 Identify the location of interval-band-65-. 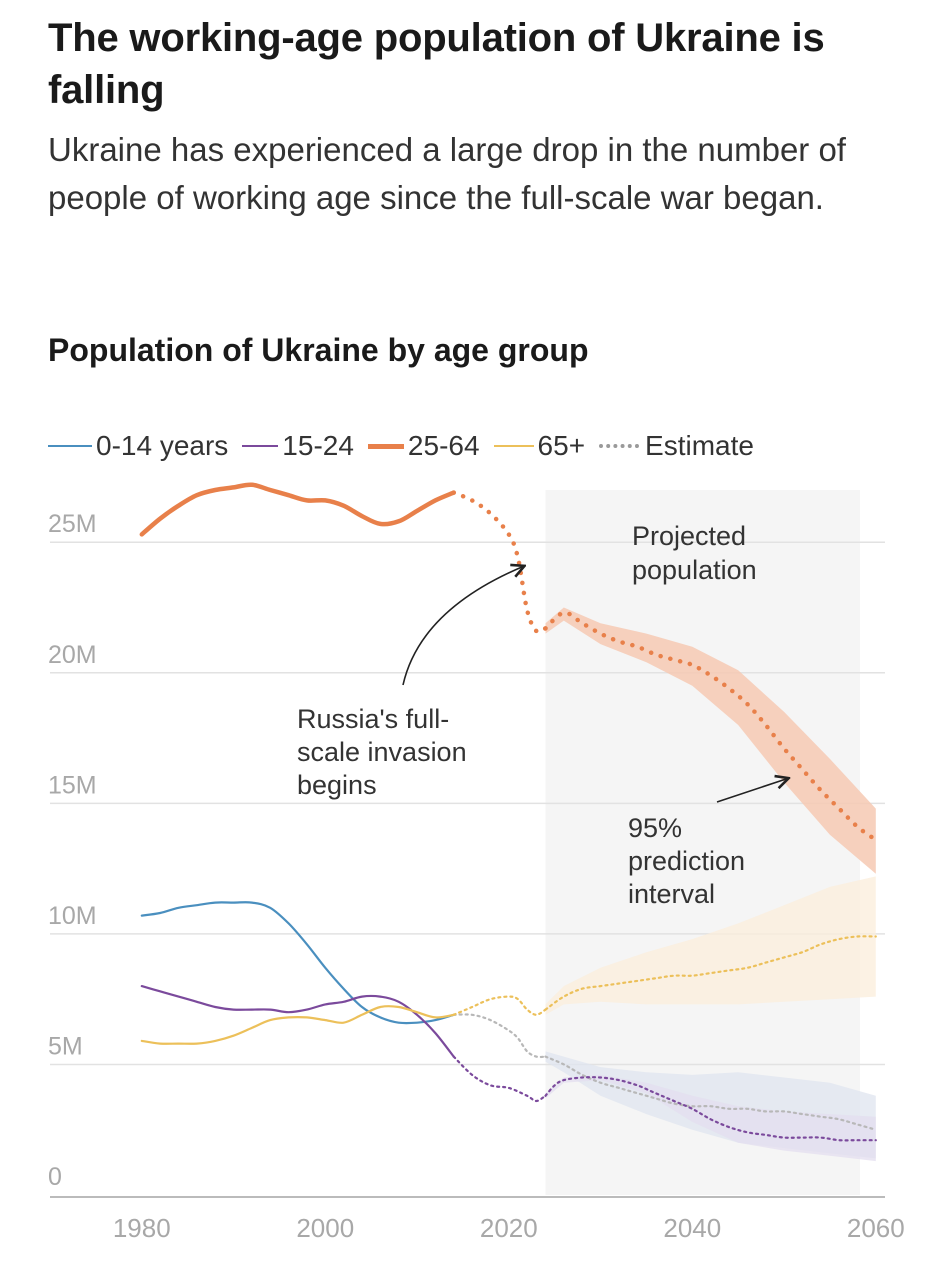
(710, 945).